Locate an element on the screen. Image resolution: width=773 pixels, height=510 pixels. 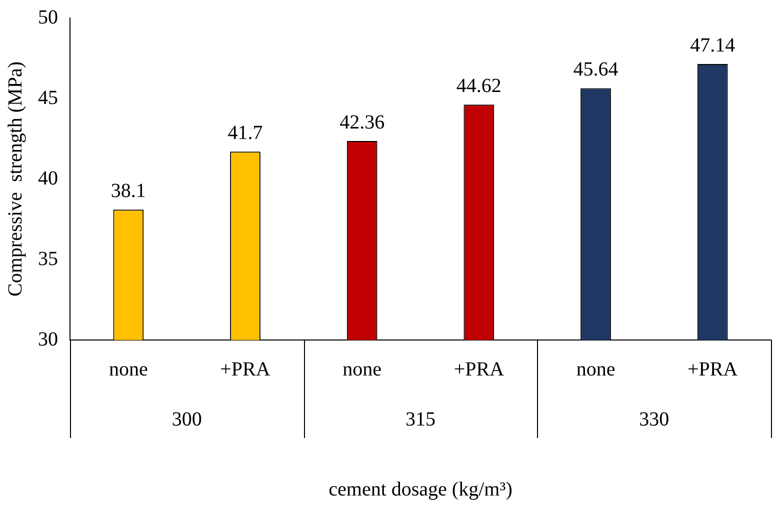
data-label: 44.62 is located at coordinates (479, 85).